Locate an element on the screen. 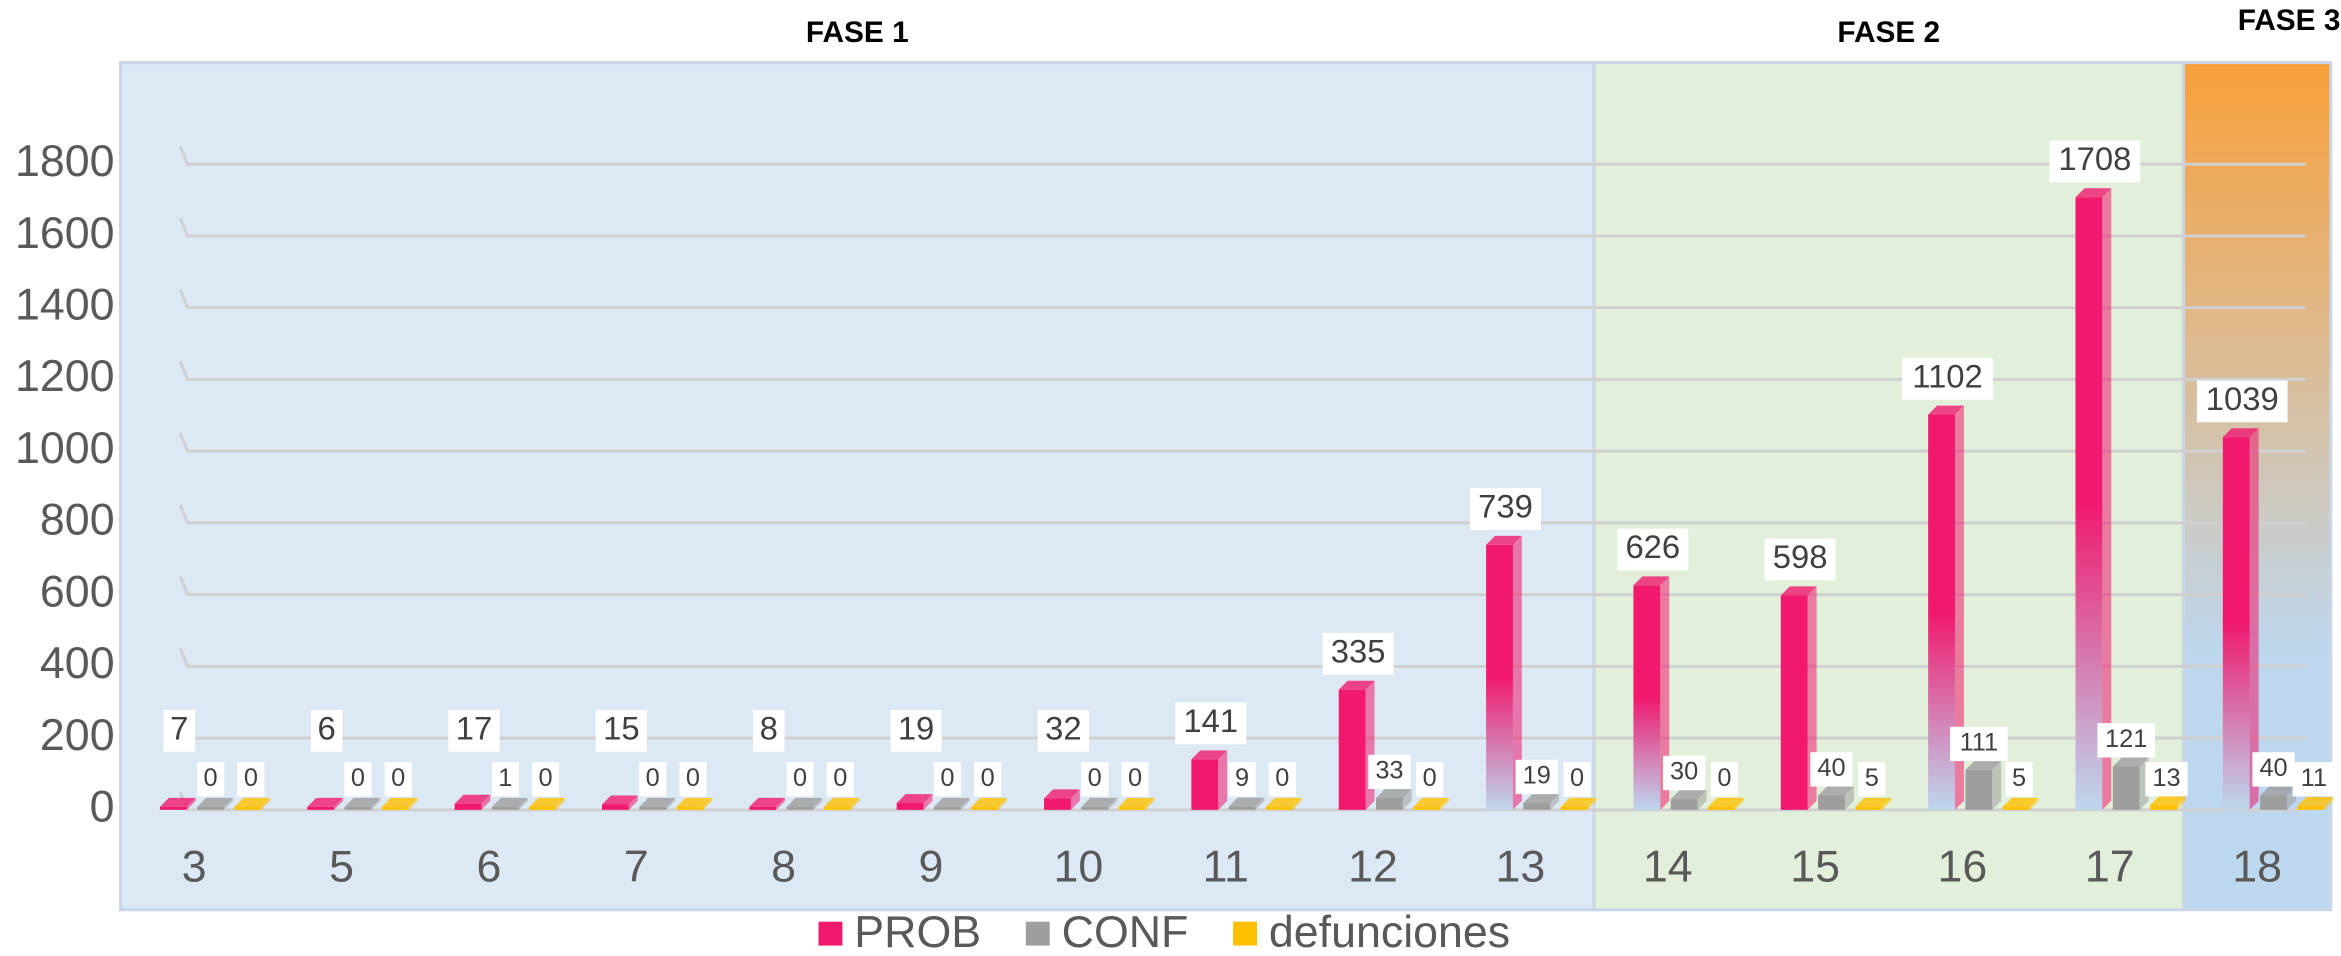 This screenshot has width=2341, height=956. y-tick-label: 1800 is located at coordinates (65, 161).